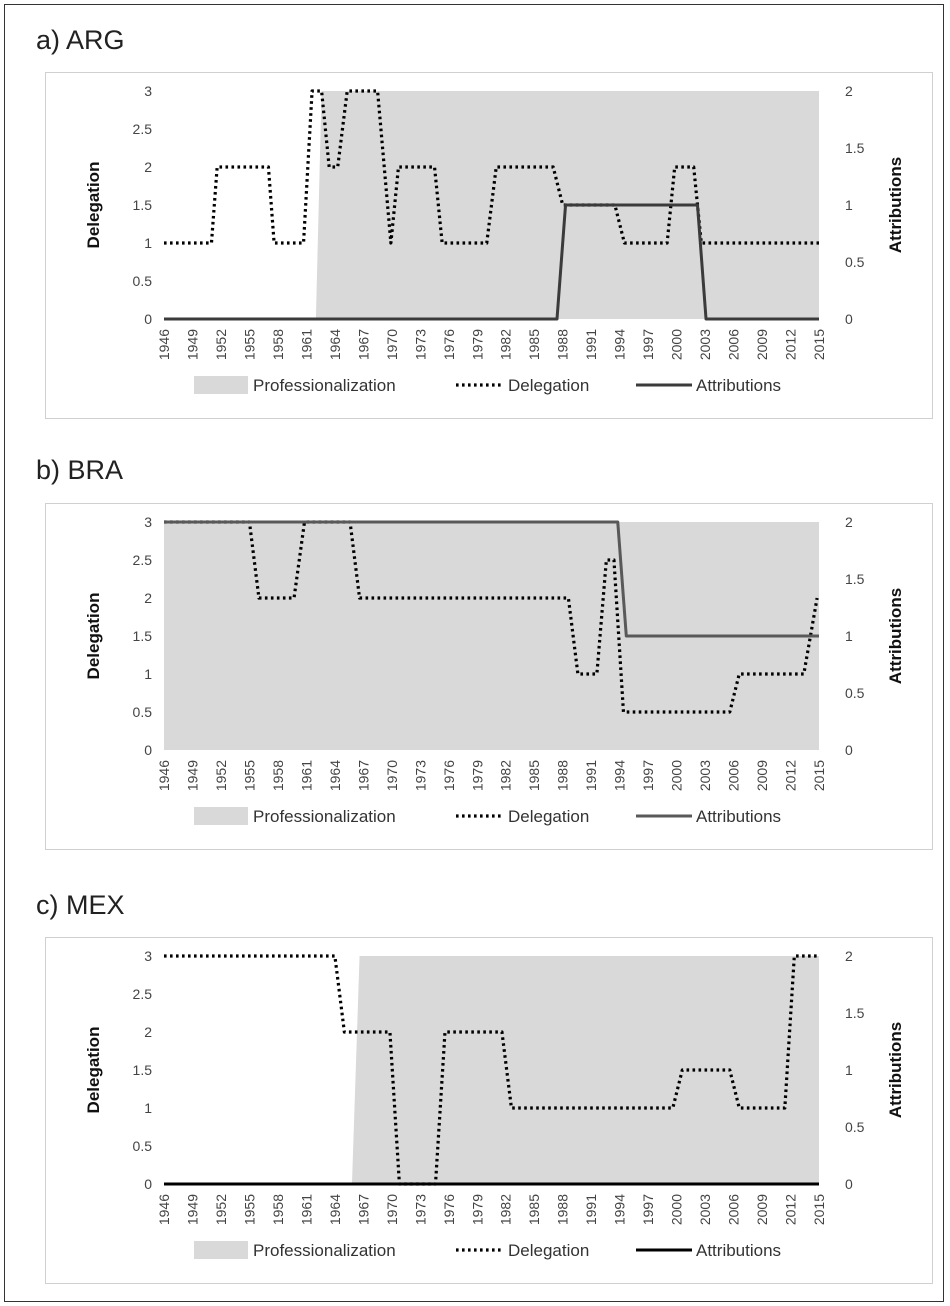  I want to click on arg-x-tick-label: 1952, so click(221, 344).